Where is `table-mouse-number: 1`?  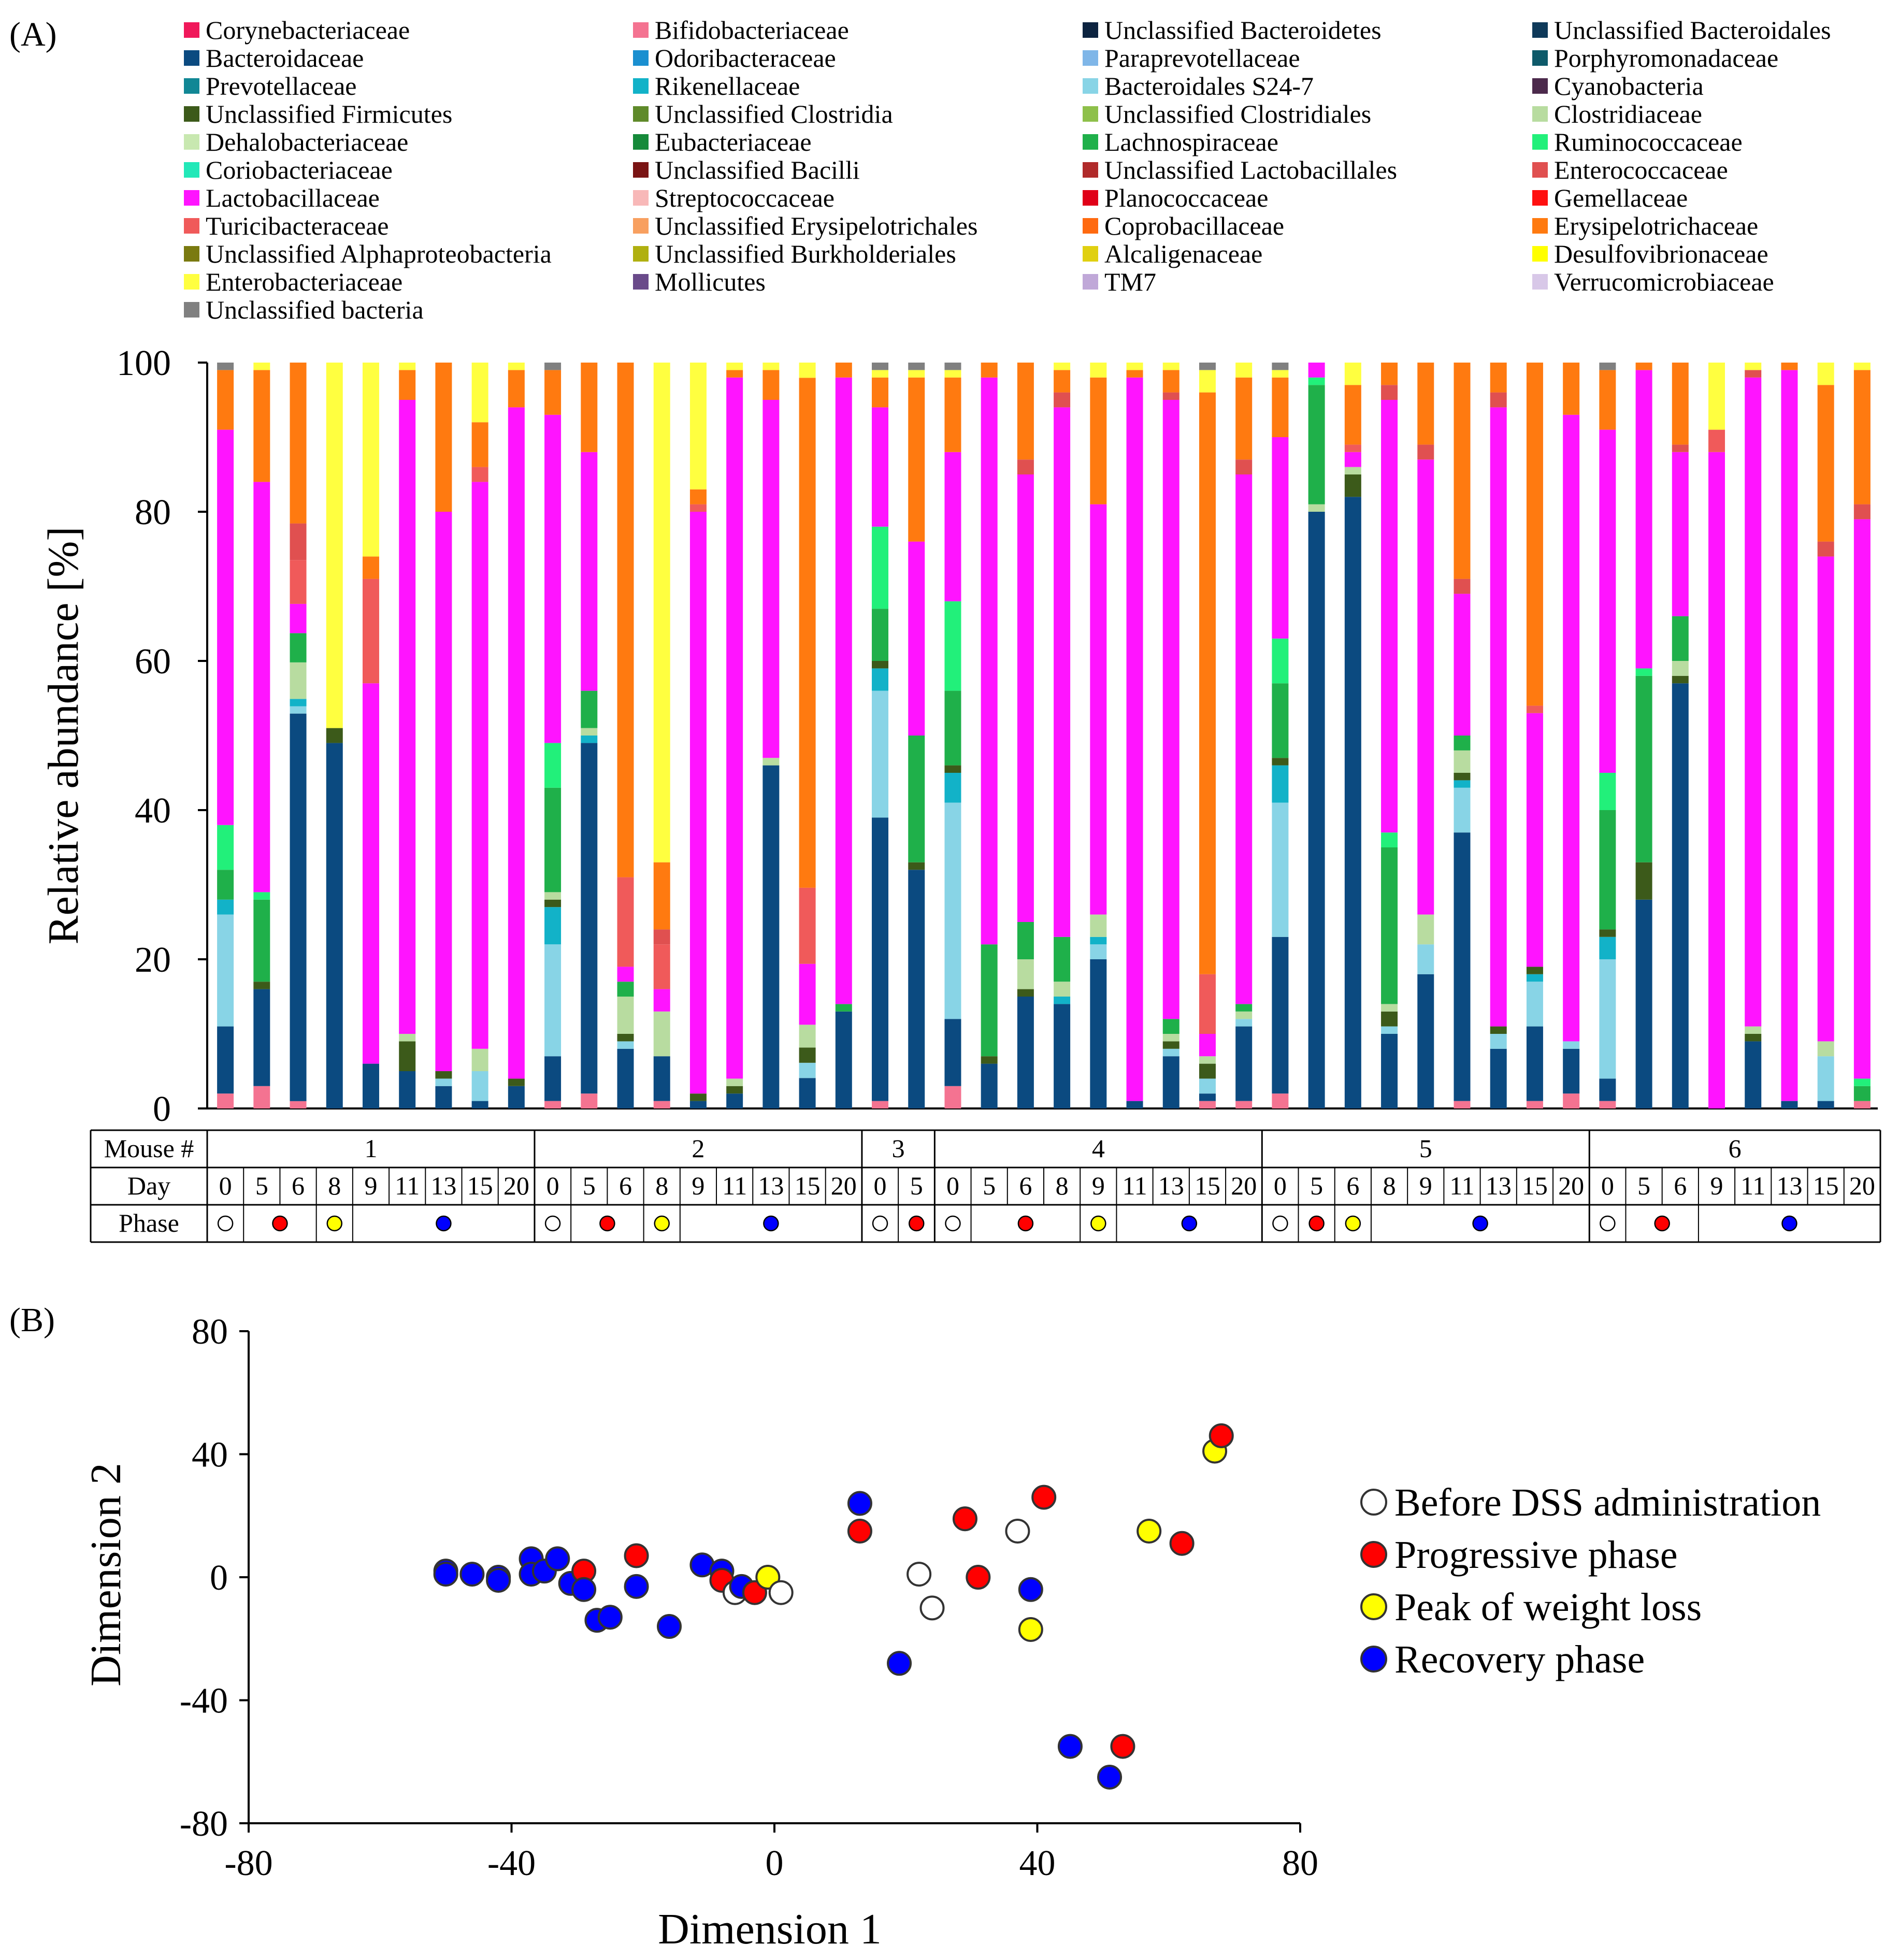 table-mouse-number: 1 is located at coordinates (370, 1148).